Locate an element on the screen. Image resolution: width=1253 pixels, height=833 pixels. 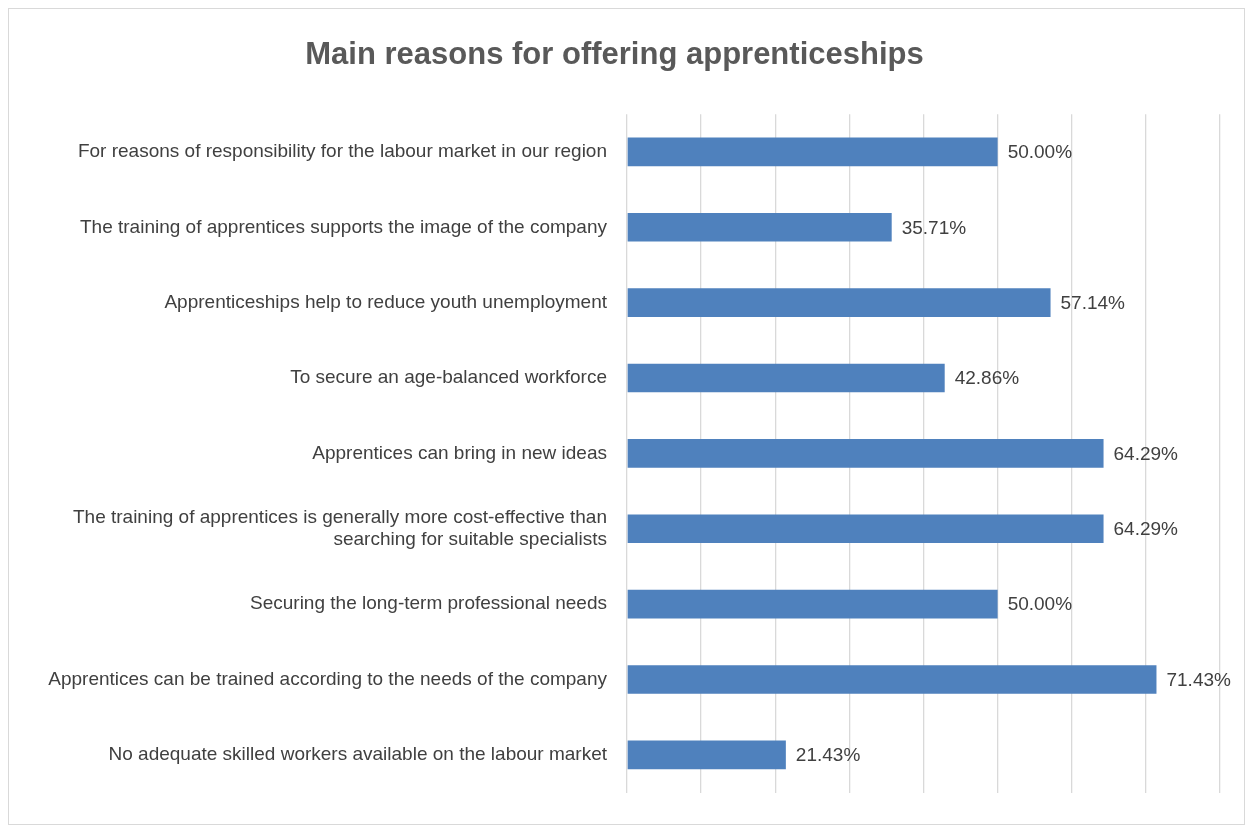
data-label: 57.14% is located at coordinates (1093, 302).